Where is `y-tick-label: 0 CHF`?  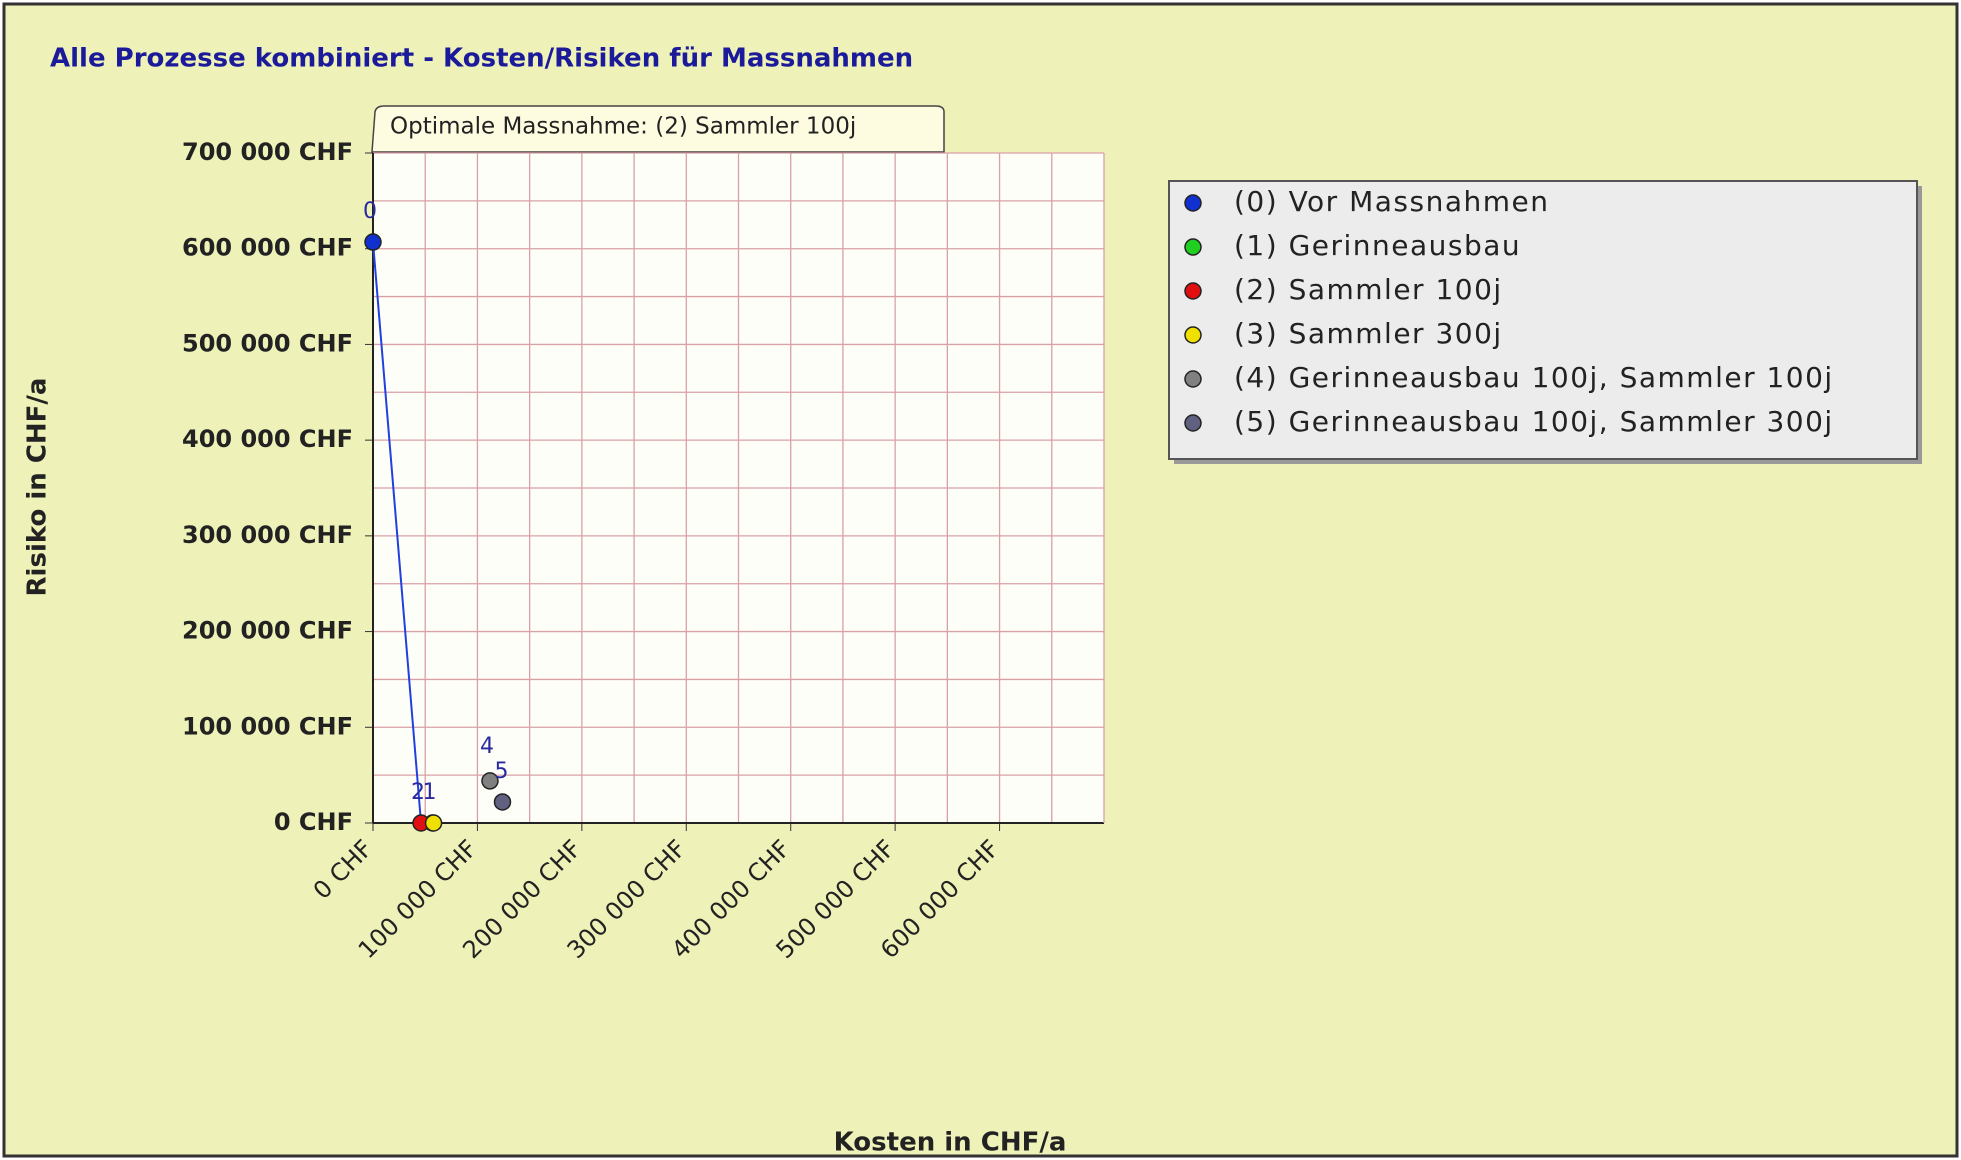 y-tick-label: 0 CHF is located at coordinates (313, 822).